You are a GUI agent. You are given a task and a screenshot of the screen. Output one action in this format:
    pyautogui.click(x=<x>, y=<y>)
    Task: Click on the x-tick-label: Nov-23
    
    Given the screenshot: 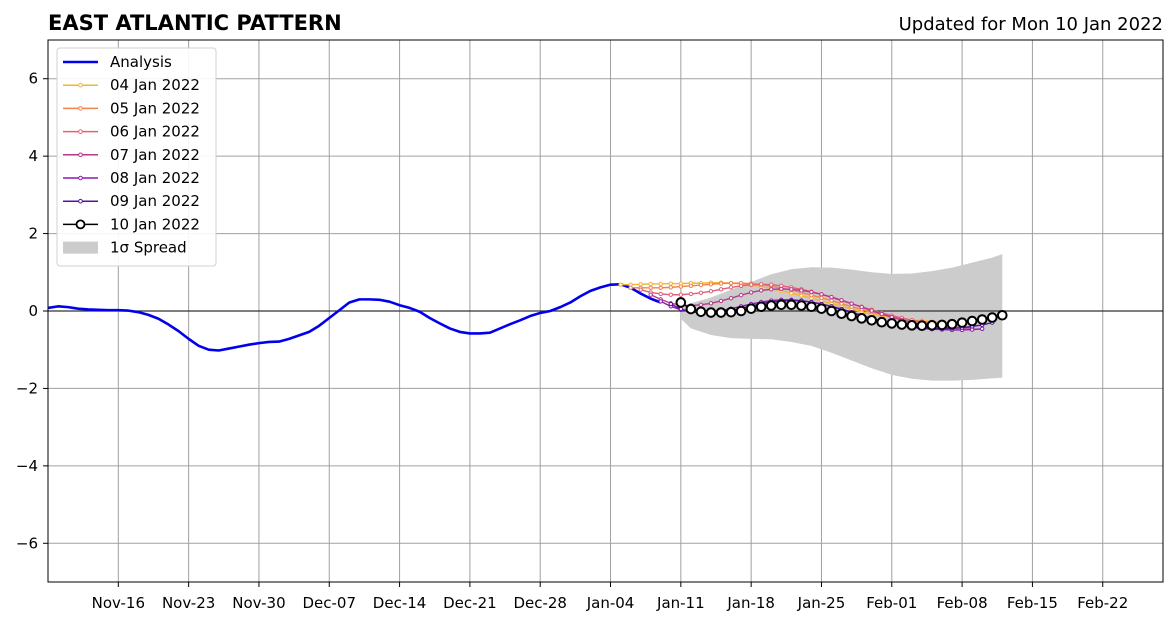 What is the action you would take?
    pyautogui.click(x=188, y=603)
    